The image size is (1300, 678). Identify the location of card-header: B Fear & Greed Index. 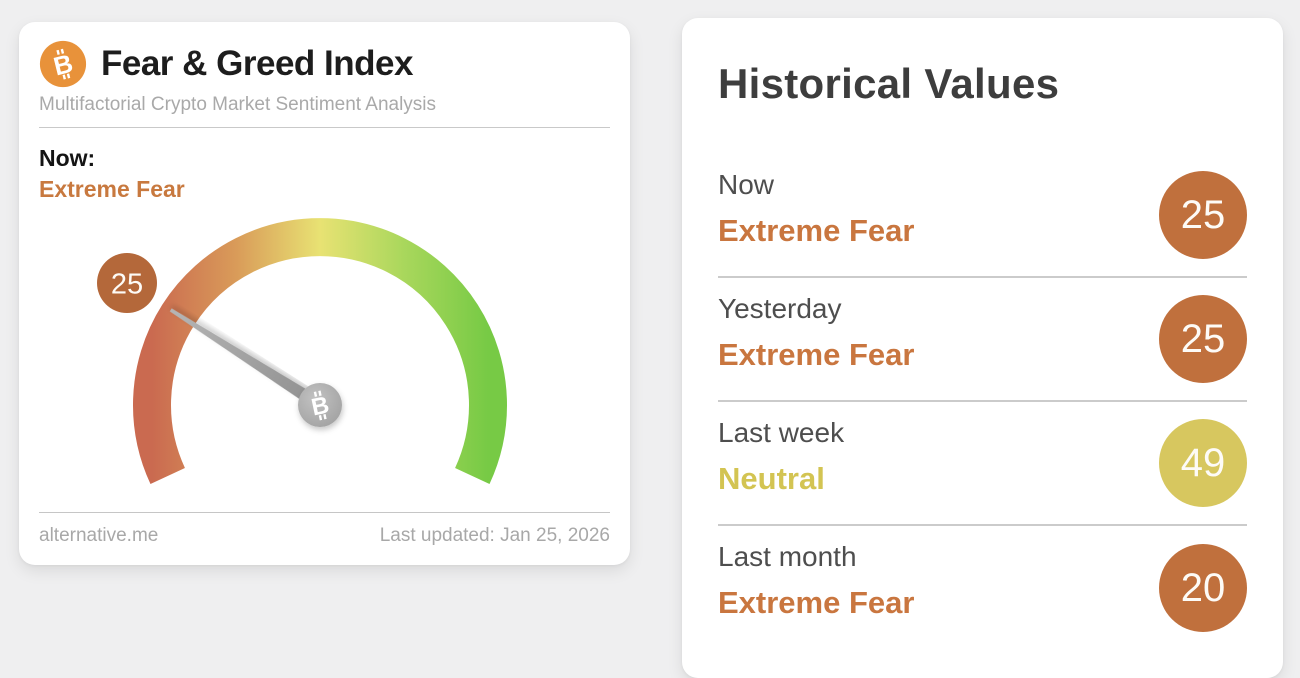
(324, 64).